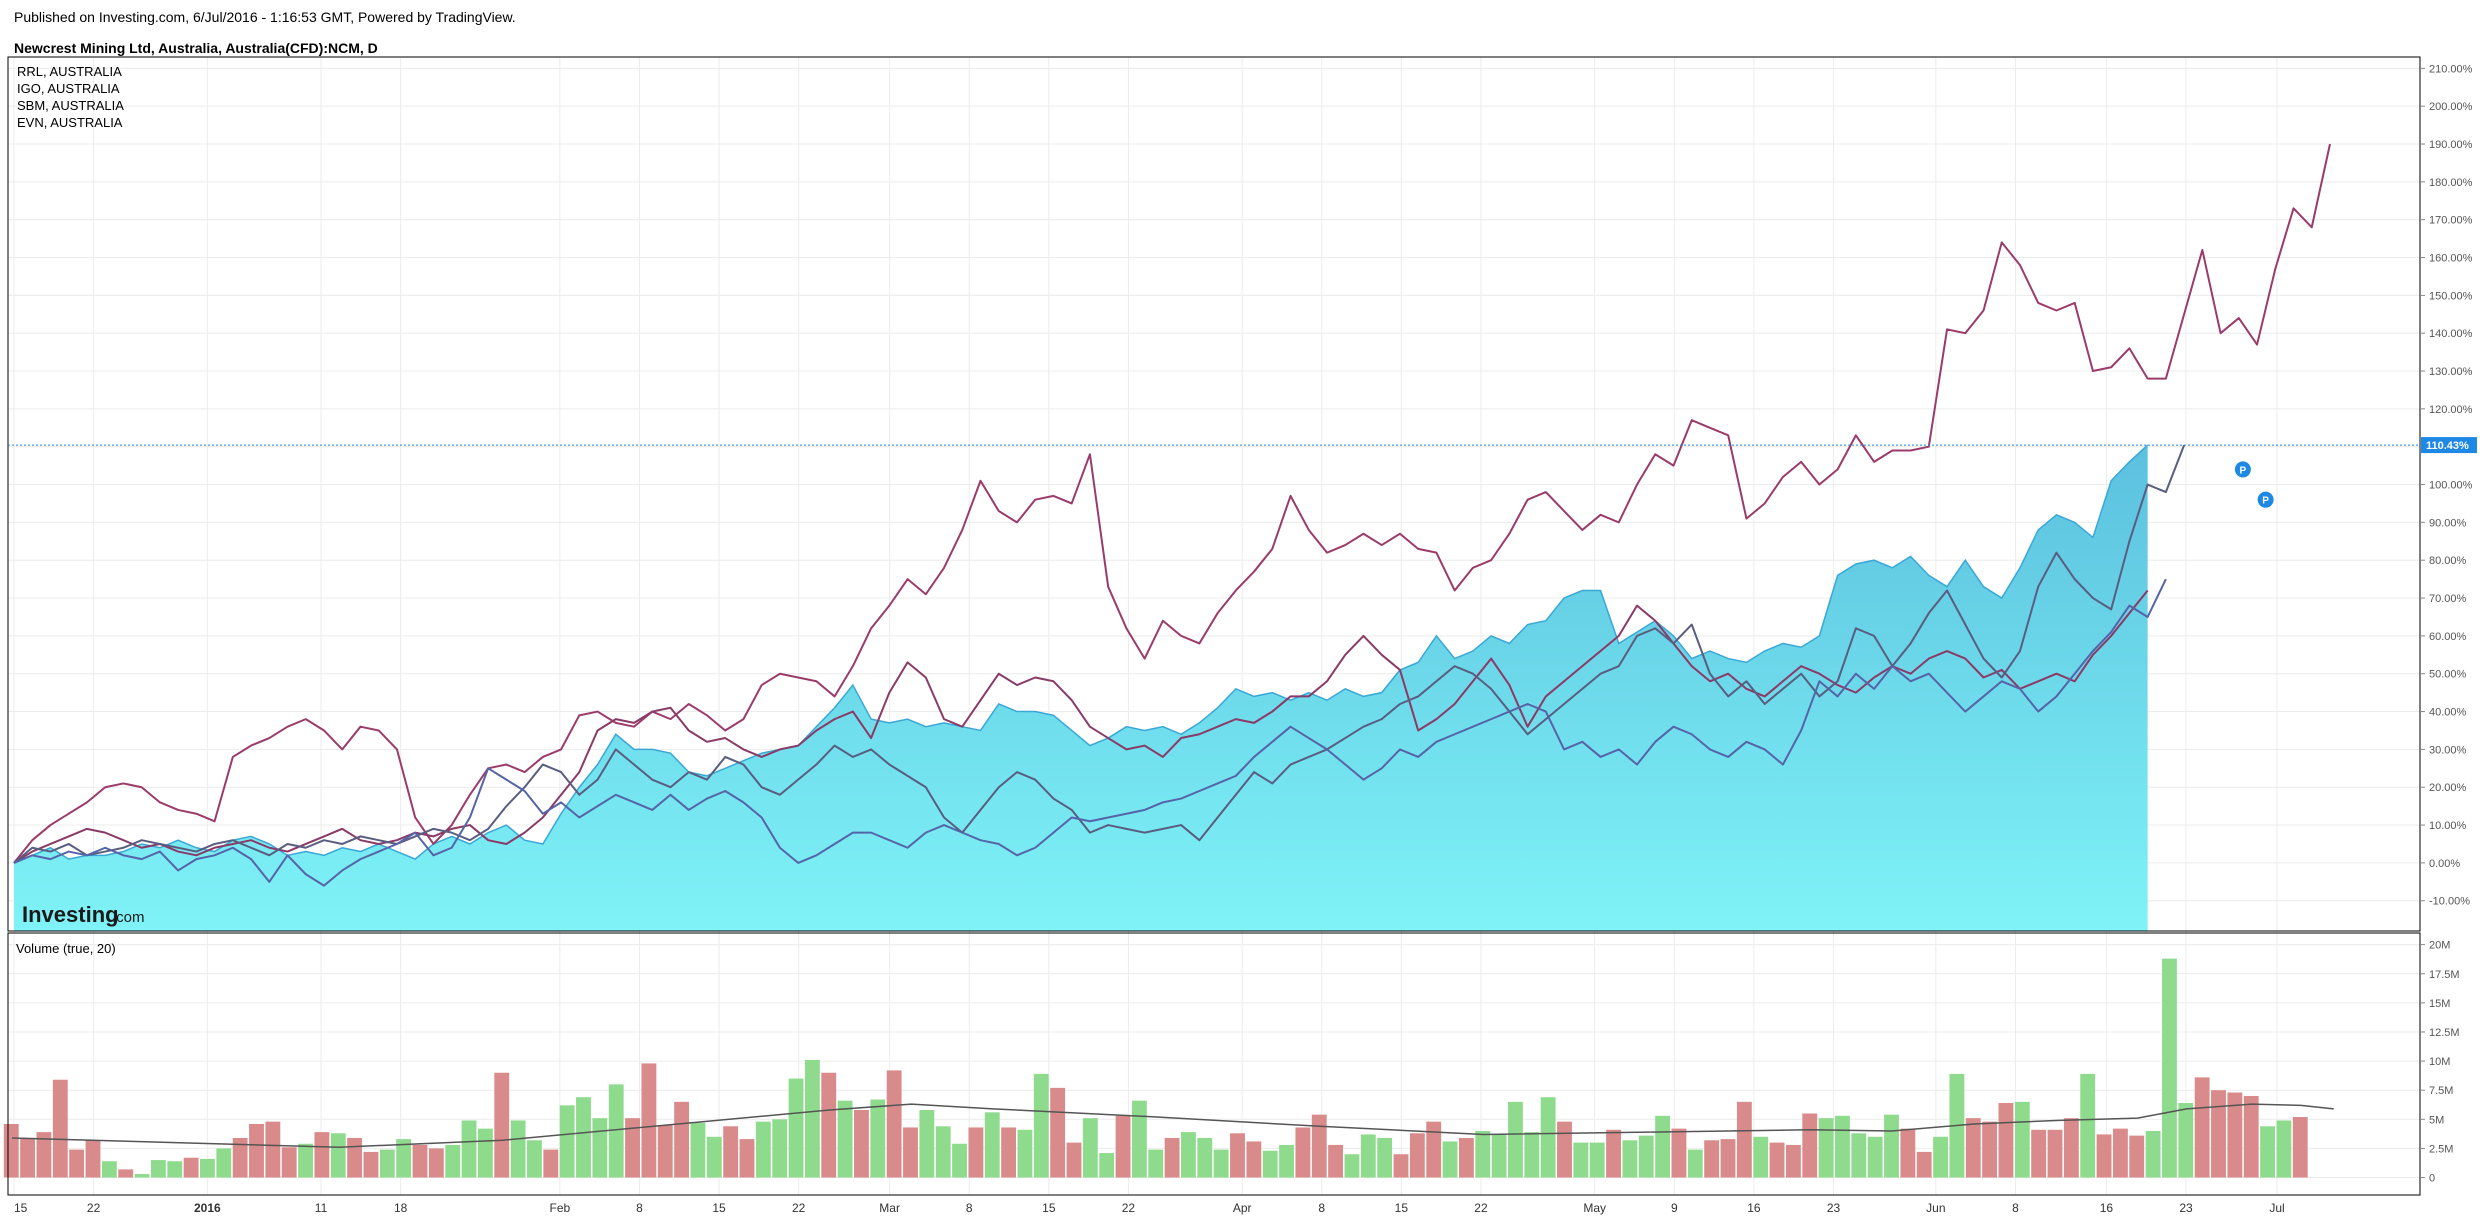  What do you see at coordinates (560, 1208) in the screenshot?
I see `x-tick-label: Feb` at bounding box center [560, 1208].